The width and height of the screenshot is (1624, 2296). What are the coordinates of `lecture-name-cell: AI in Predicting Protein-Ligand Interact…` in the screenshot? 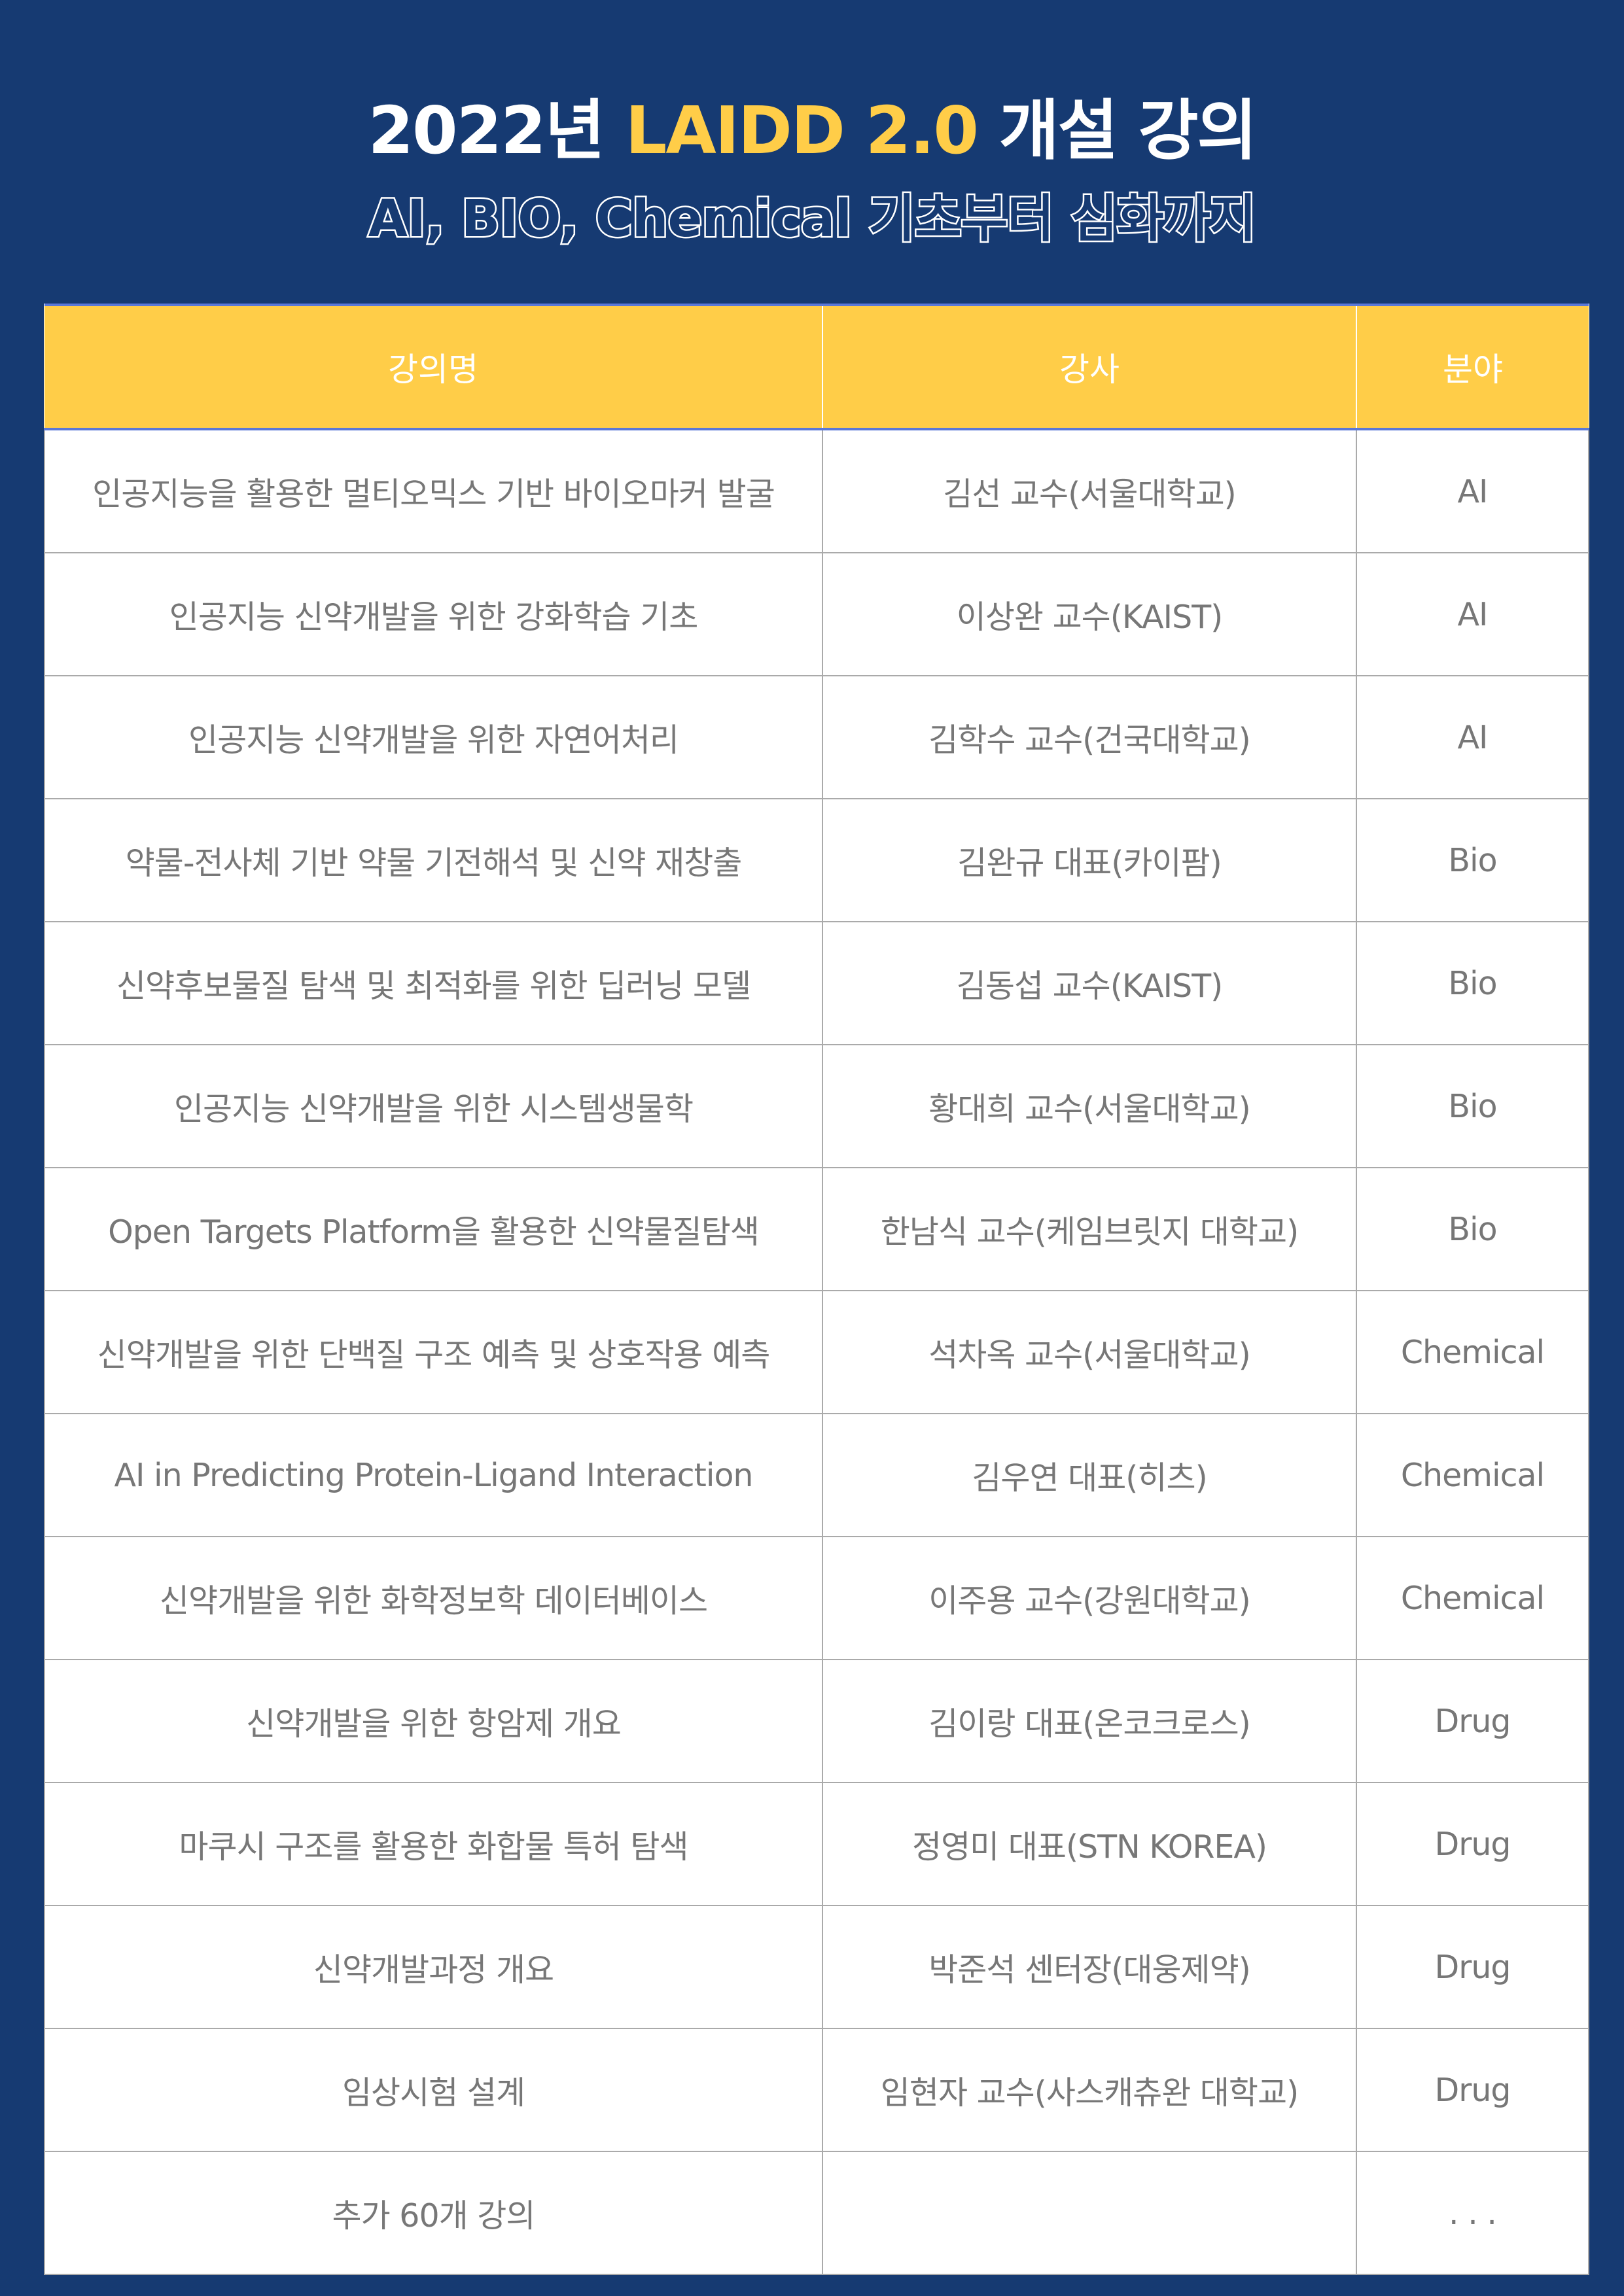 It's located at (433, 1475).